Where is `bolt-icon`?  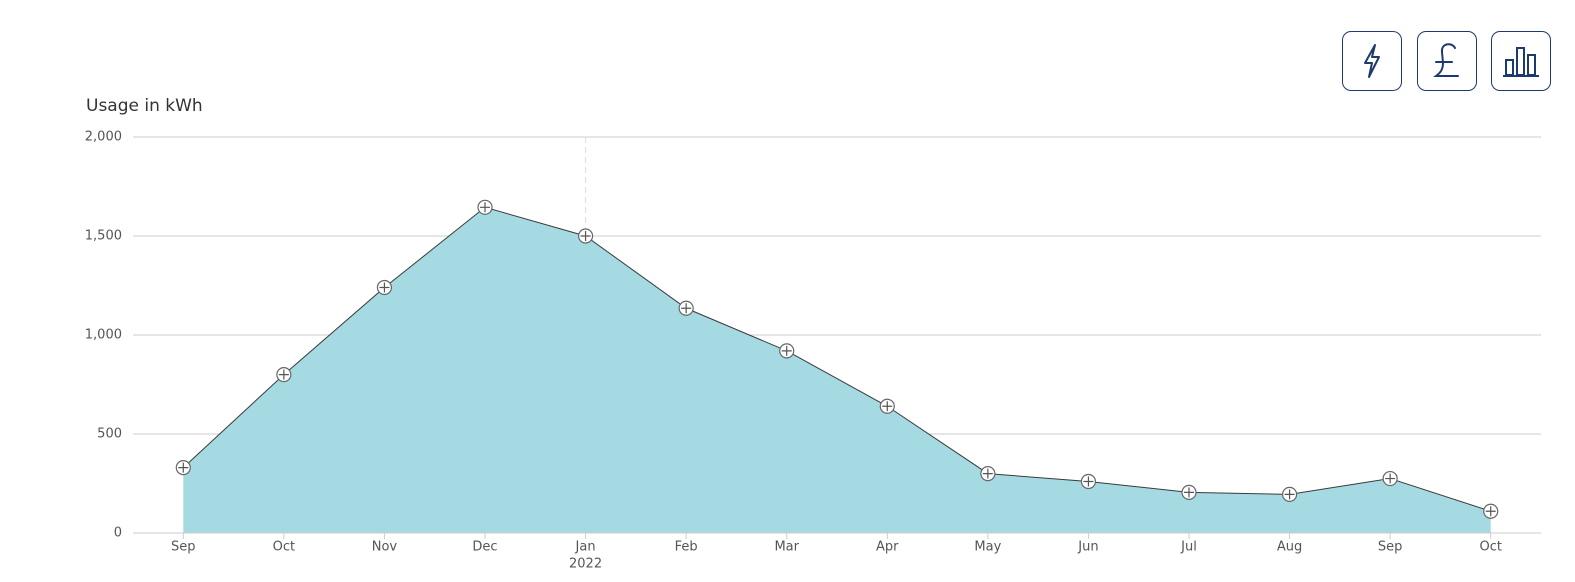 bolt-icon is located at coordinates (1372, 61).